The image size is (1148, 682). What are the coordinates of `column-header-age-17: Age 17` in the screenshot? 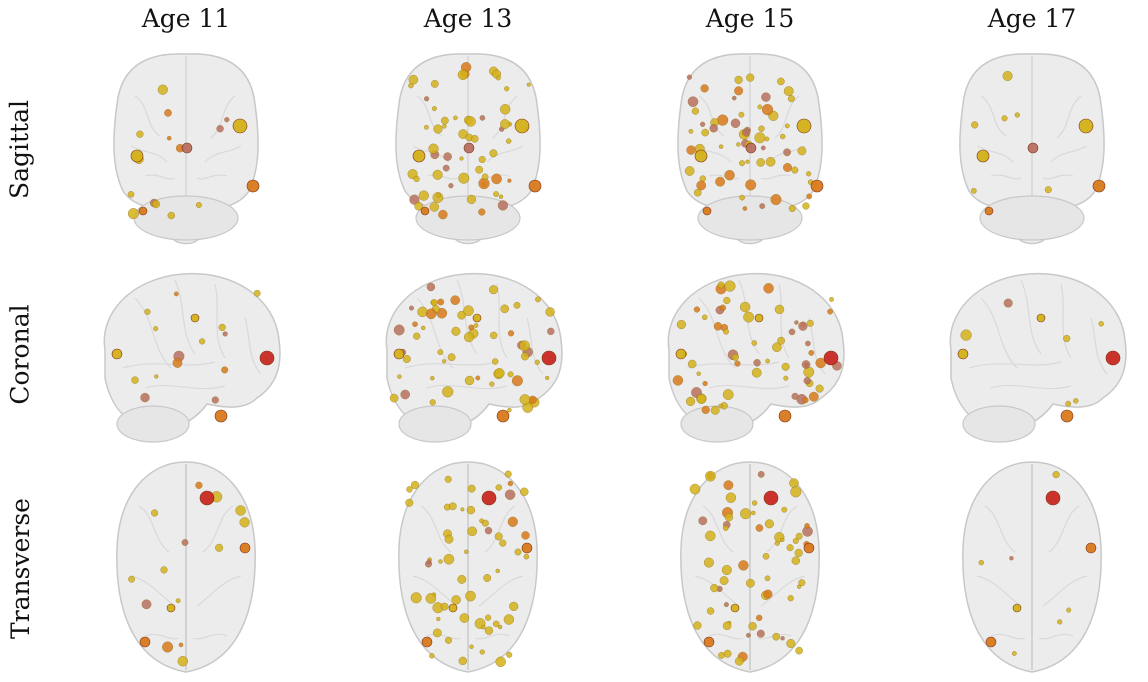 It's located at (1032, 18).